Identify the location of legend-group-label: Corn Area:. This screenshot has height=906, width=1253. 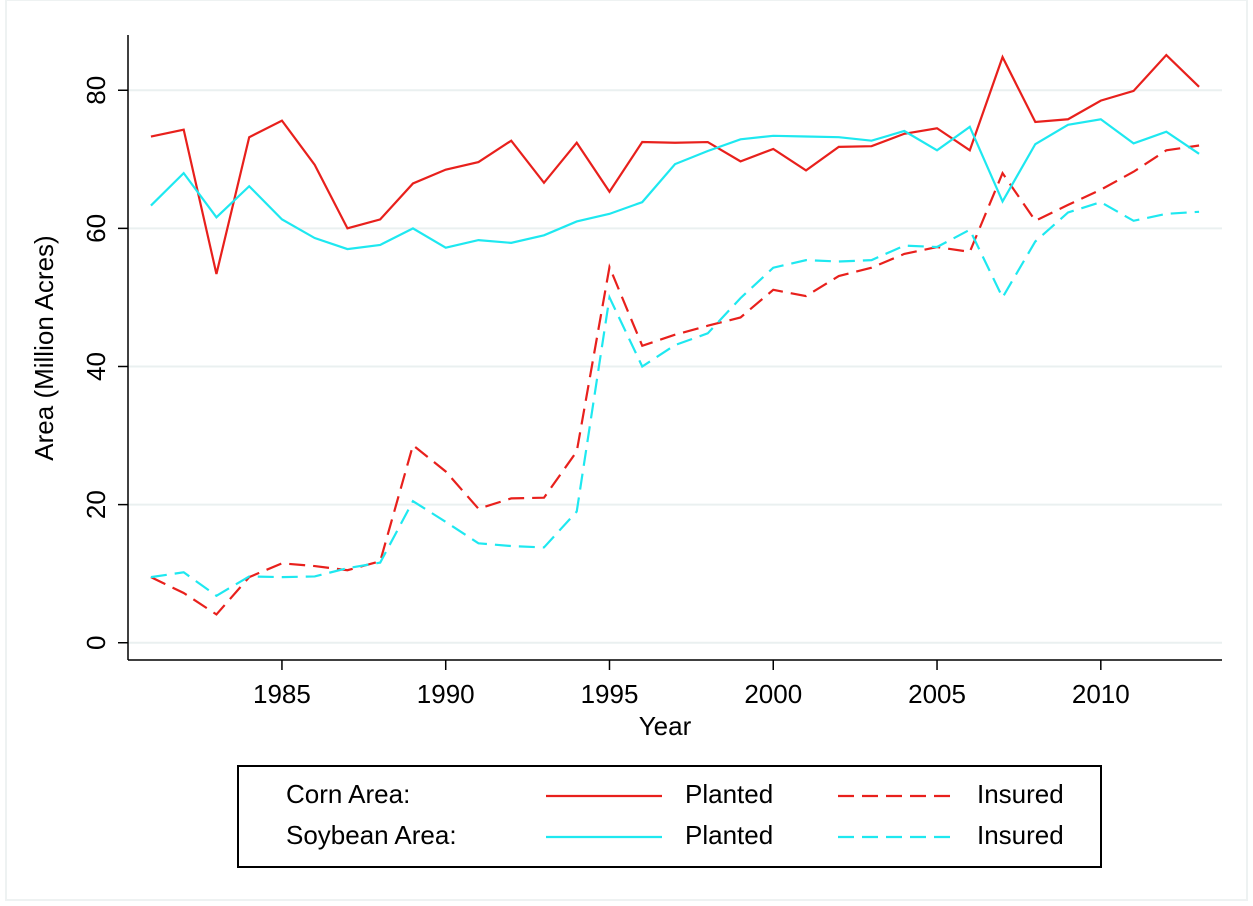
(348, 794).